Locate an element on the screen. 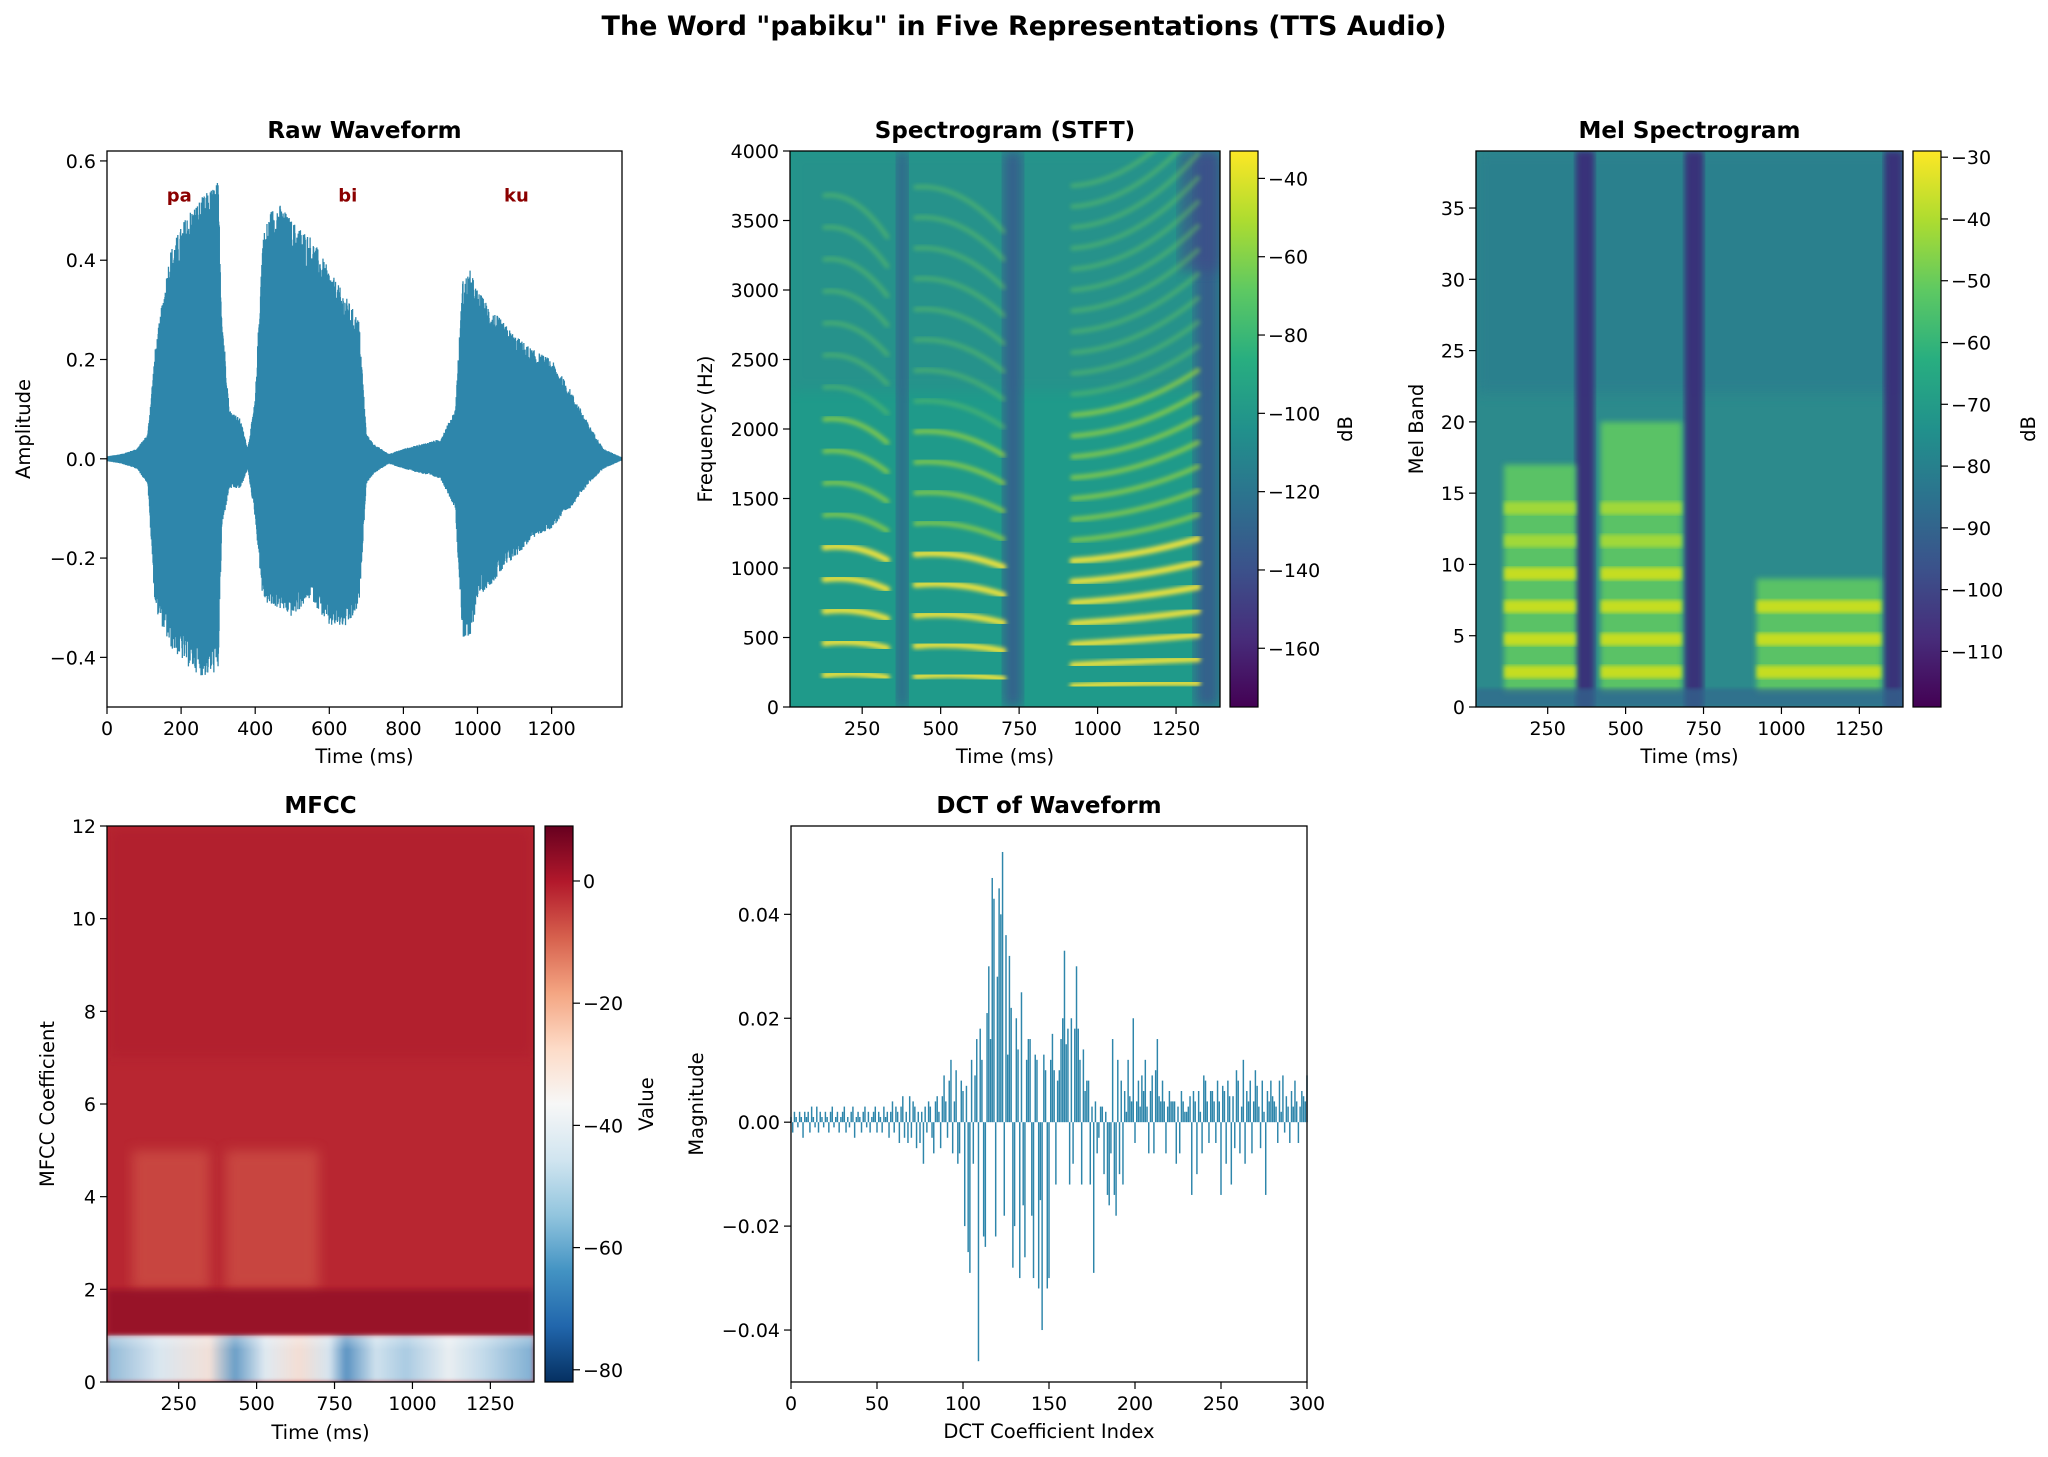 This screenshot has width=2048, height=1457. mel-x-tick-label: 500 is located at coordinates (1625, 729).